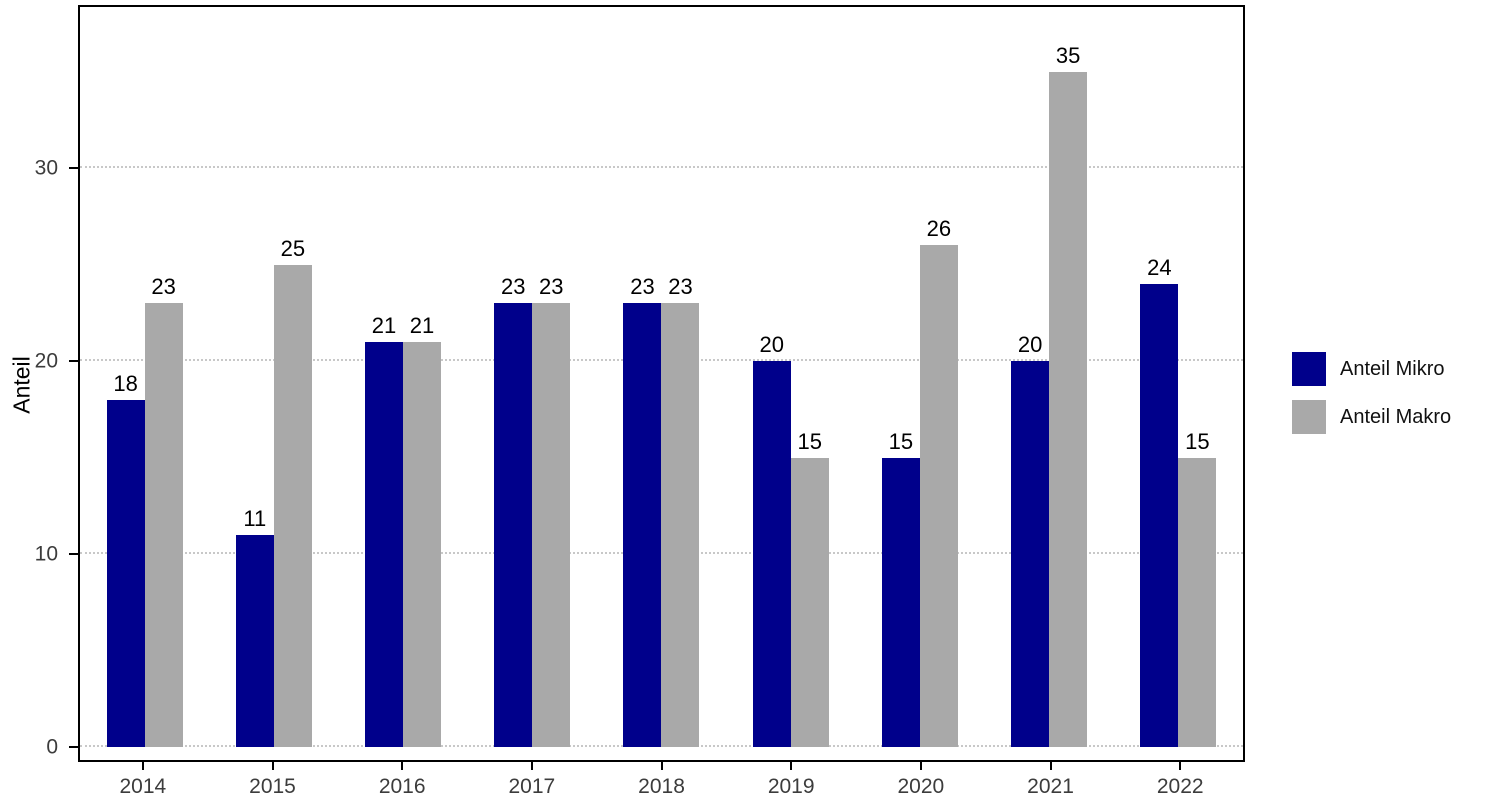 This screenshot has height=804, width=1503. I want to click on bar-anteil-mikro-2020: 15, so click(900, 588).